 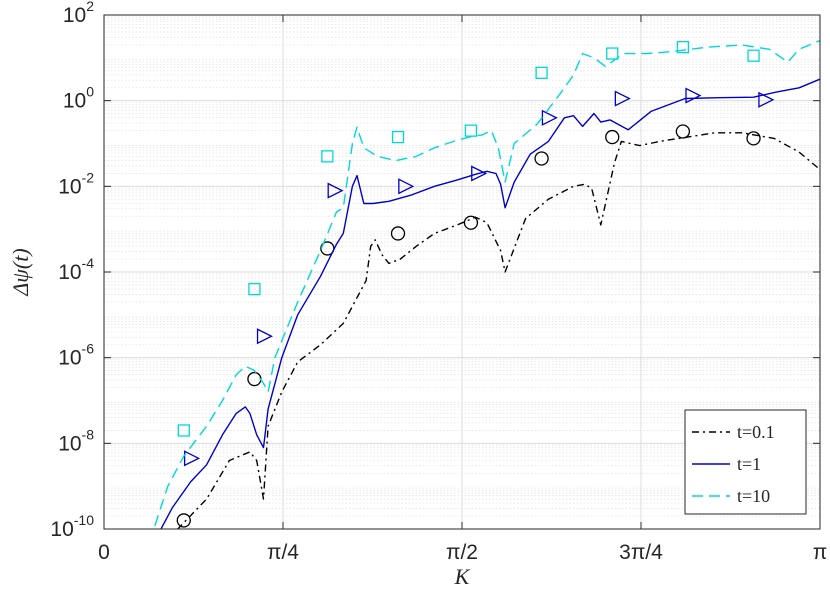 What do you see at coordinates (756, 432) in the screenshot?
I see `legend-label-1: t=0.1` at bounding box center [756, 432].